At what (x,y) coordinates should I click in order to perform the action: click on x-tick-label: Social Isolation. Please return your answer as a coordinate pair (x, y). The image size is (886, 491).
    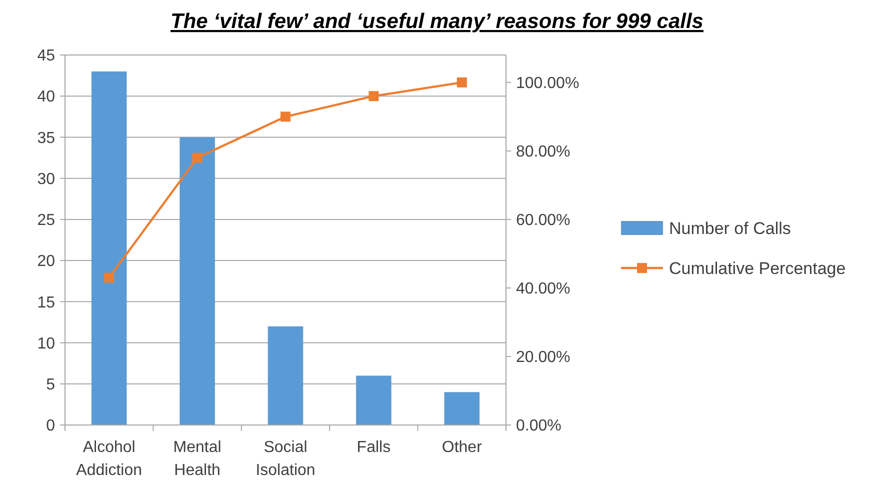
    Looking at the image, I should click on (286, 459).